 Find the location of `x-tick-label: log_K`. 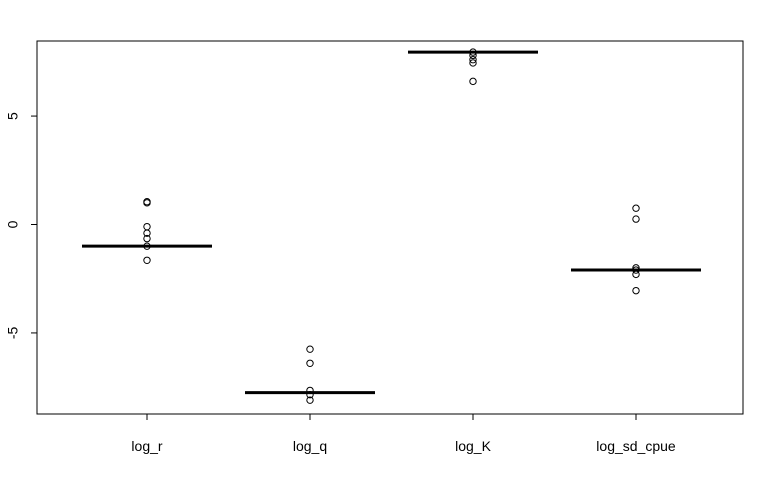

x-tick-label: log_K is located at coordinates (473, 446).